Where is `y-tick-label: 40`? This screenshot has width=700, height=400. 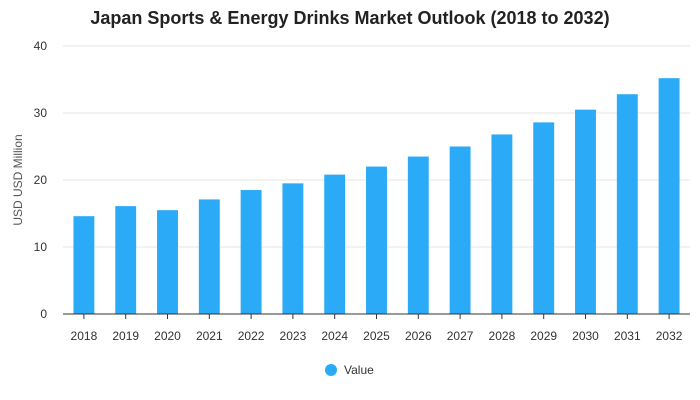 y-tick-label: 40 is located at coordinates (41, 46).